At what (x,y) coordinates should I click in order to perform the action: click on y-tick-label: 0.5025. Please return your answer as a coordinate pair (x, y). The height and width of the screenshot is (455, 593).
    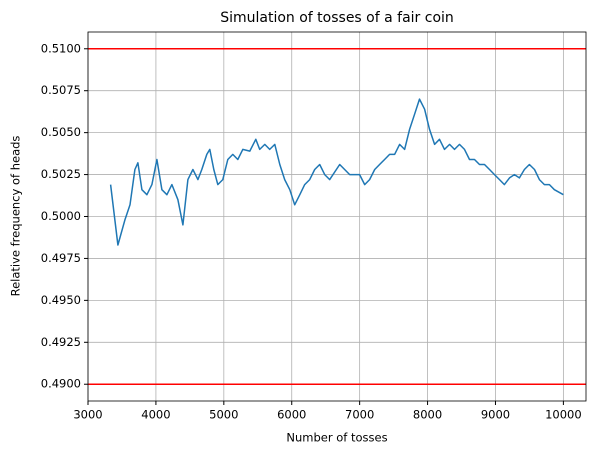
    Looking at the image, I should click on (61, 174).